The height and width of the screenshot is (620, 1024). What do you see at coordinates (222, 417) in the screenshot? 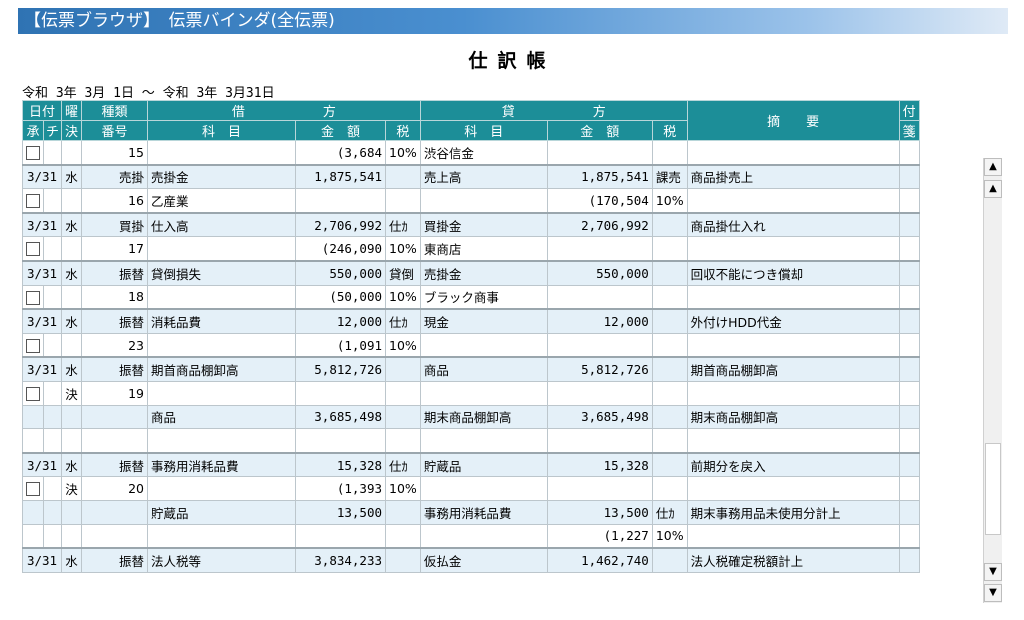
I see `debit-account-cell: 商品` at bounding box center [222, 417].